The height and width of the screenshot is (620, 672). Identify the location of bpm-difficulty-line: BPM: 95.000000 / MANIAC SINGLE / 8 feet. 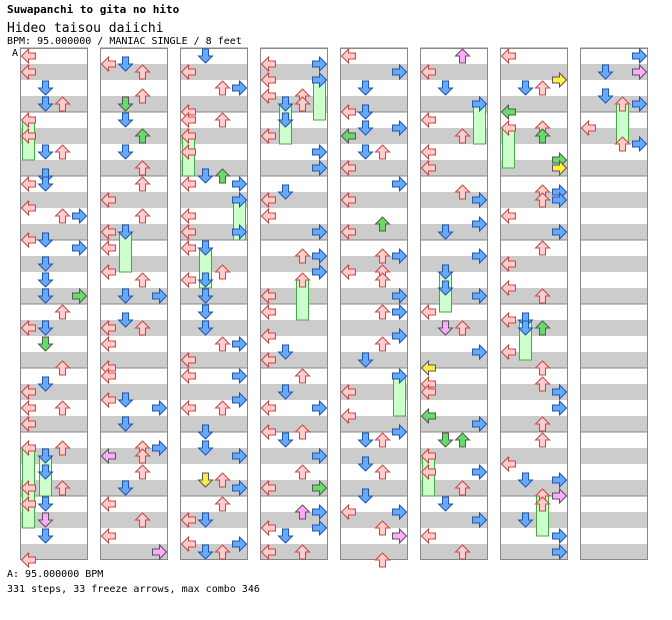
(124, 41).